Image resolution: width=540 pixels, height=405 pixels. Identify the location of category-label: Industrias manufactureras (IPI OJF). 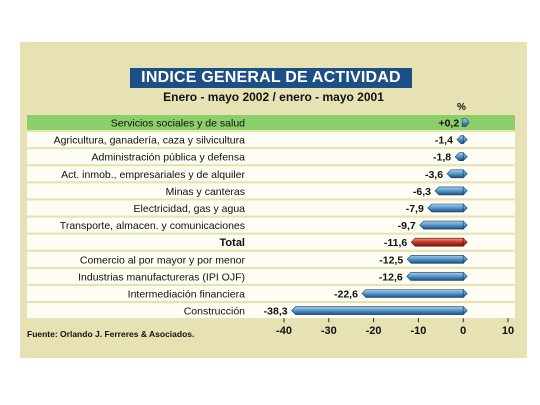
(161, 277).